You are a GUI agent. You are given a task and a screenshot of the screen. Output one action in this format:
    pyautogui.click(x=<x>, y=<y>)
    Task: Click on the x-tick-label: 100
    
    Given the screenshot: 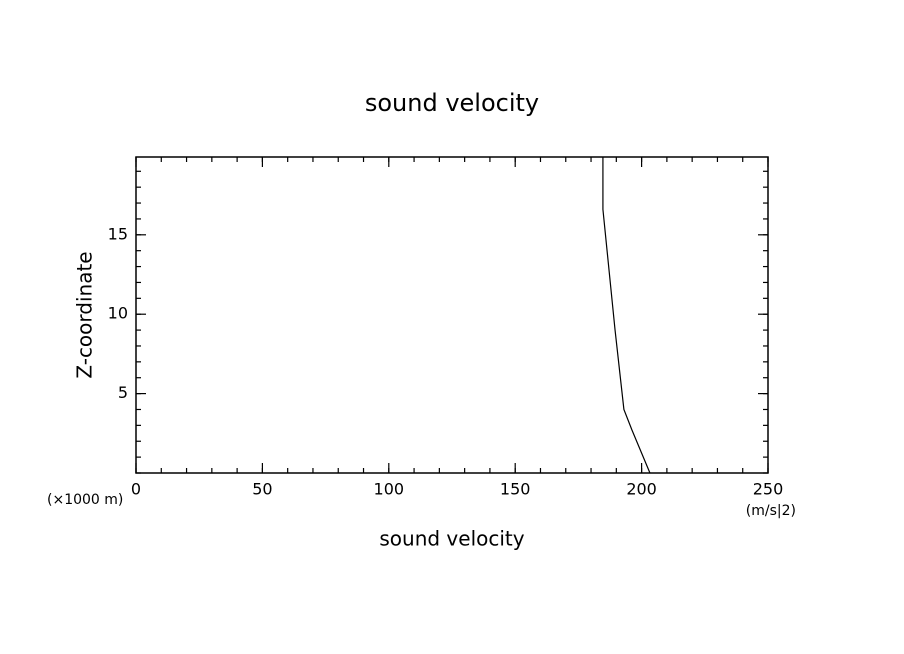 What is the action you would take?
    pyautogui.click(x=389, y=489)
    